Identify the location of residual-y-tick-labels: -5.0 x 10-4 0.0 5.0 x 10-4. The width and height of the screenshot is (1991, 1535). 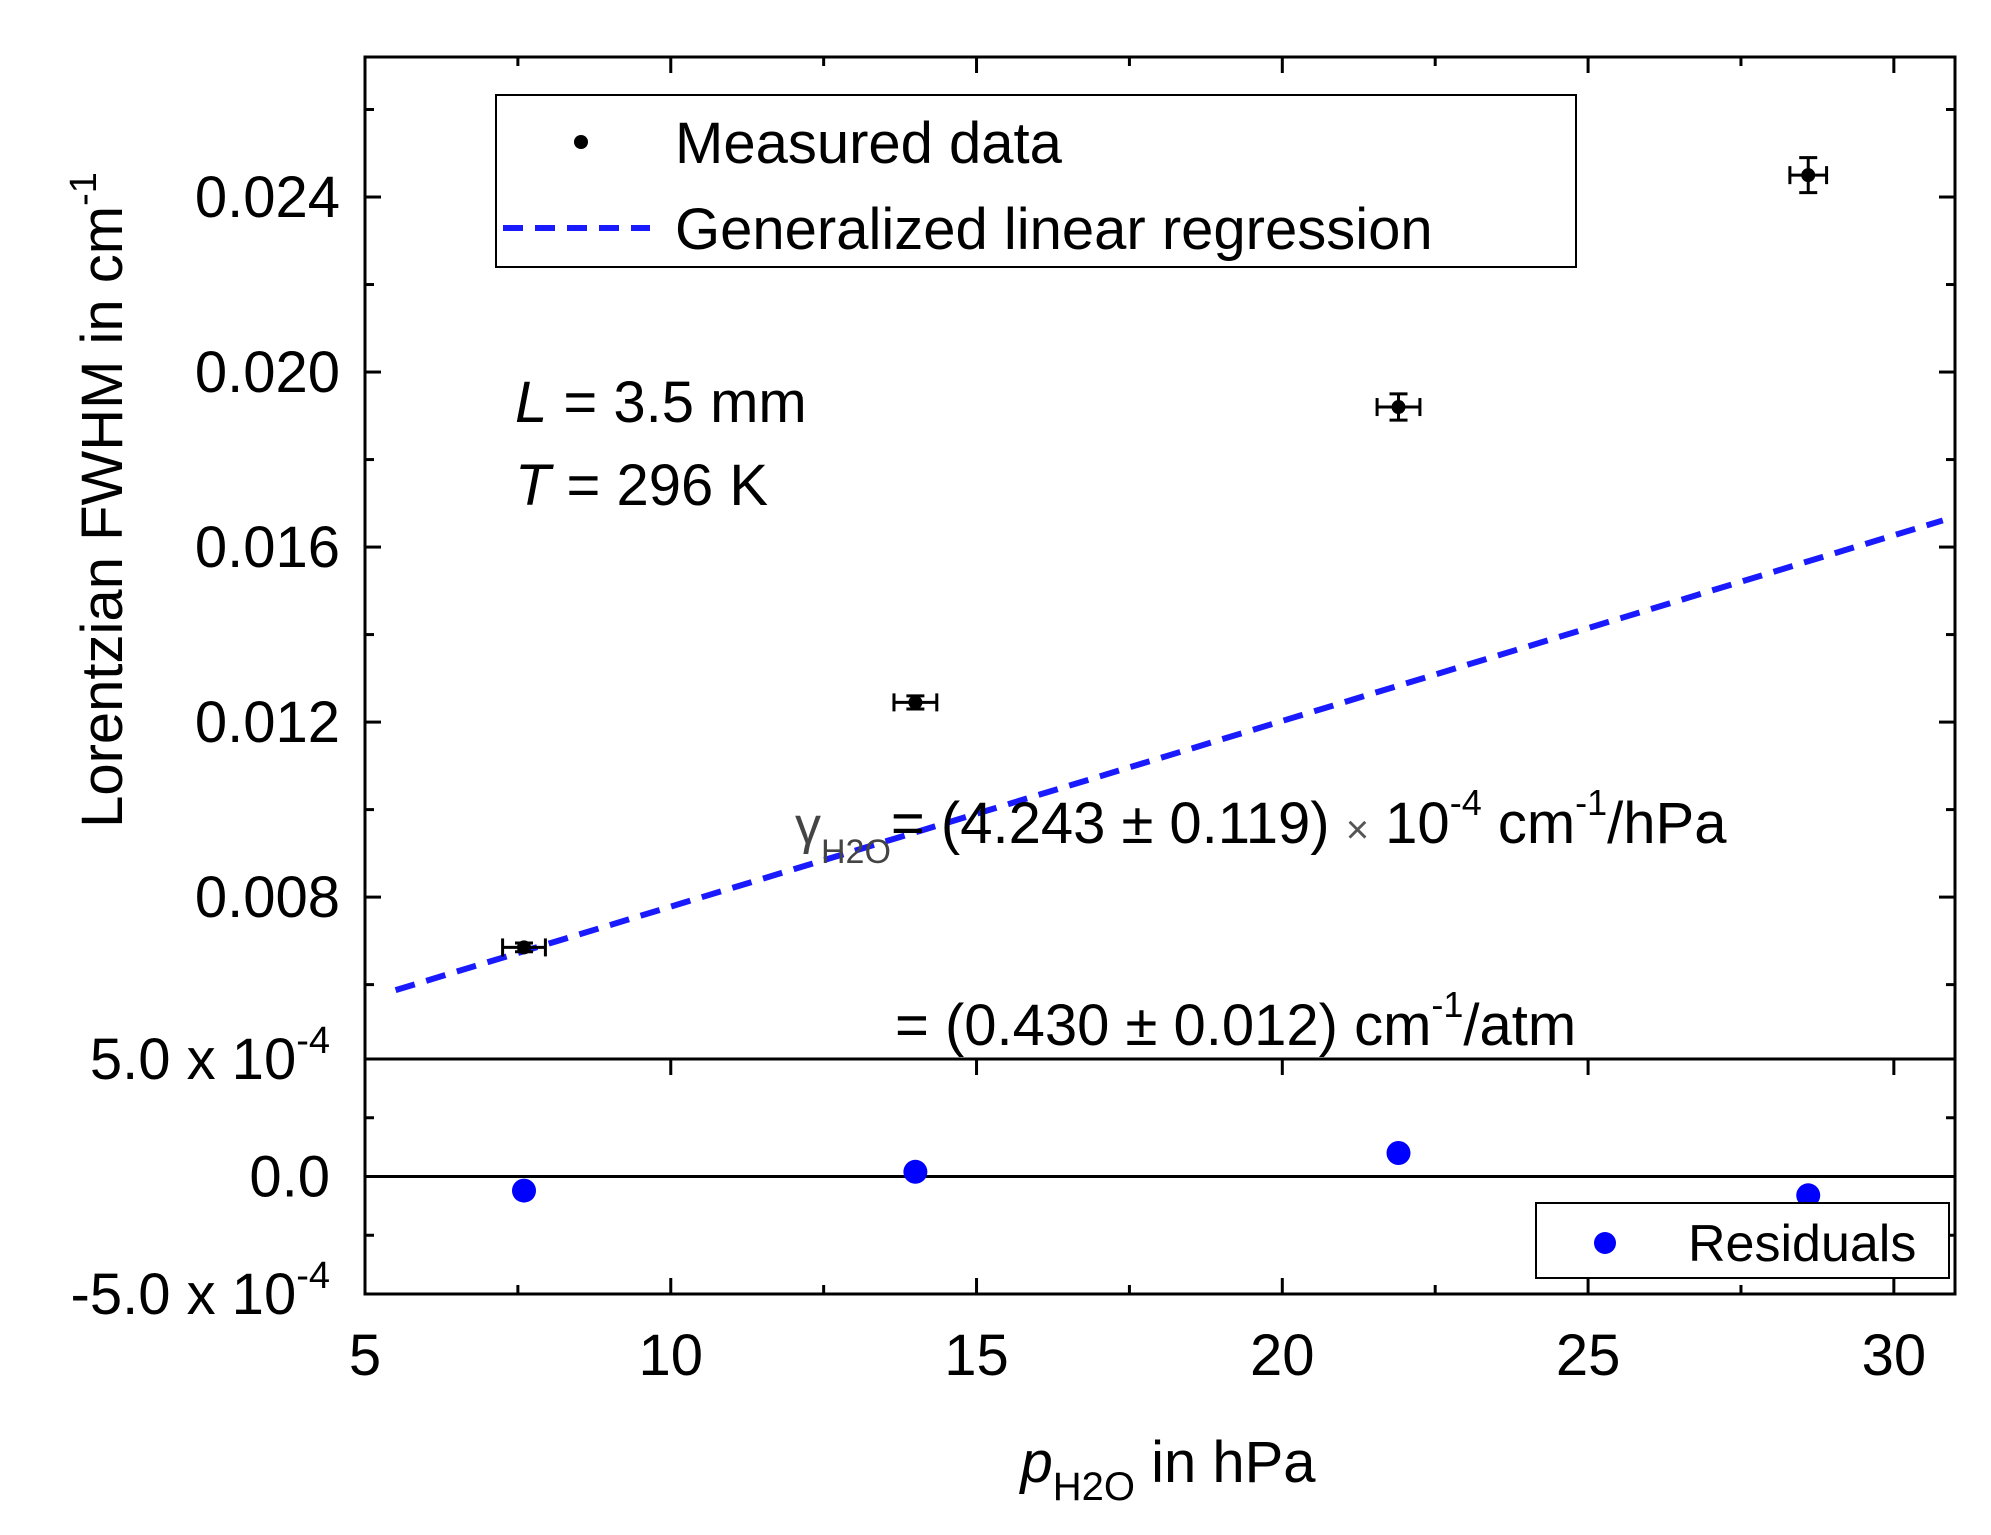
(200, 1173).